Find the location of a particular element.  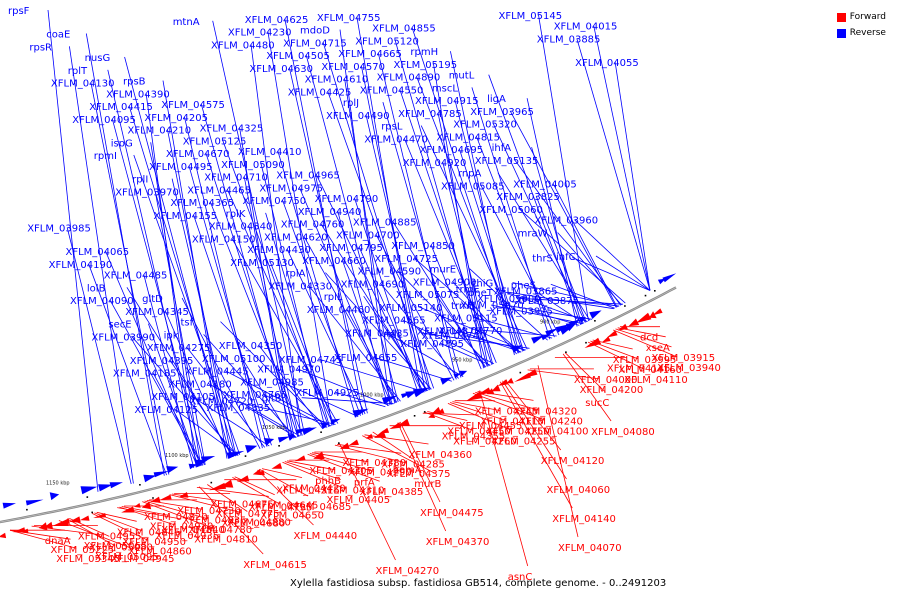

reverse-gene-label: XFLM_04575 is located at coordinates (193, 105).